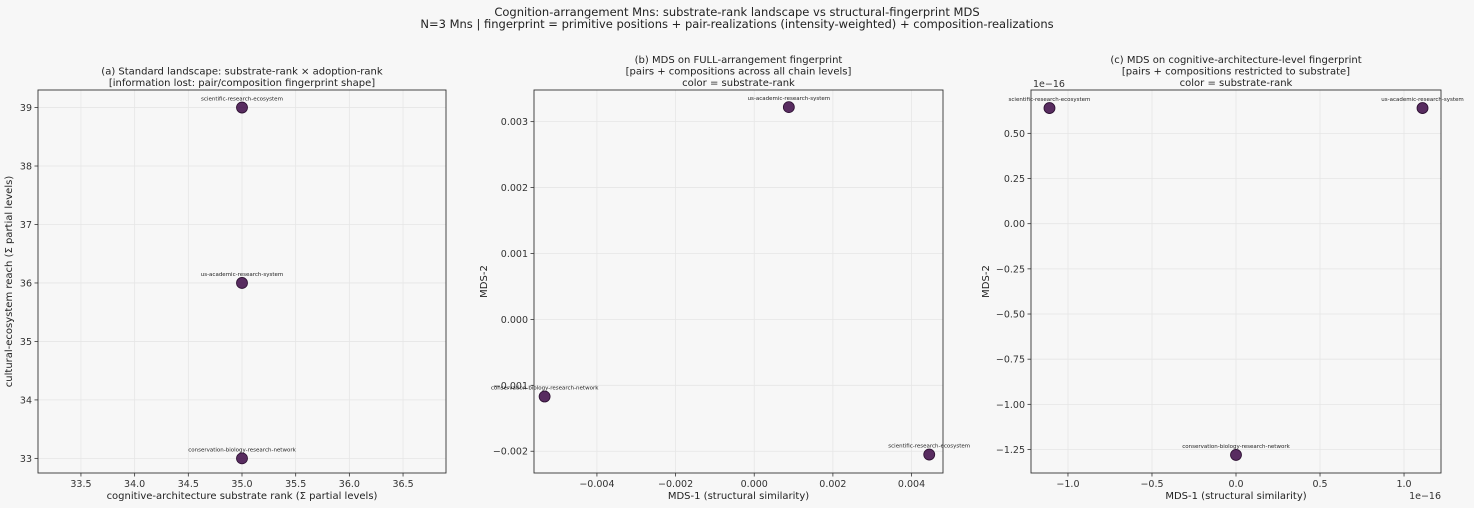 This screenshot has height=508, width=1474. Describe the element at coordinates (832, 484) in the screenshot. I see `x-tick-label: 0.002` at that location.